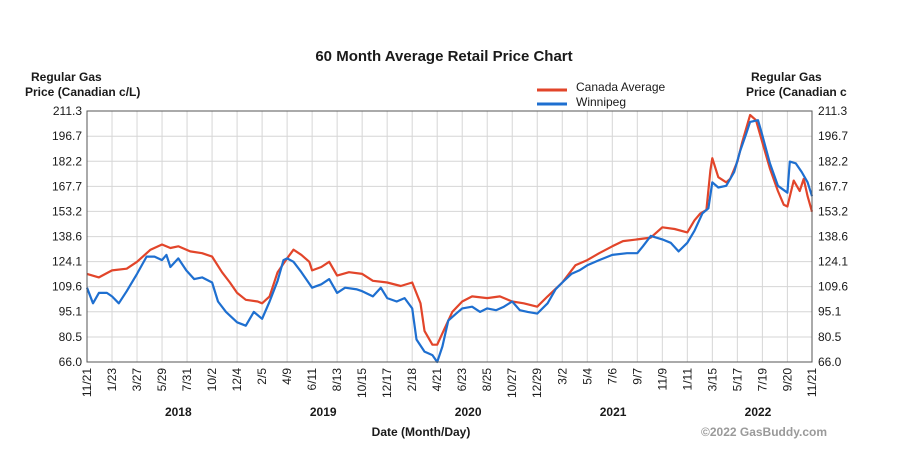 This screenshot has height=472, width=923. I want to click on y-tick-label-right: 167.7, so click(833, 186).